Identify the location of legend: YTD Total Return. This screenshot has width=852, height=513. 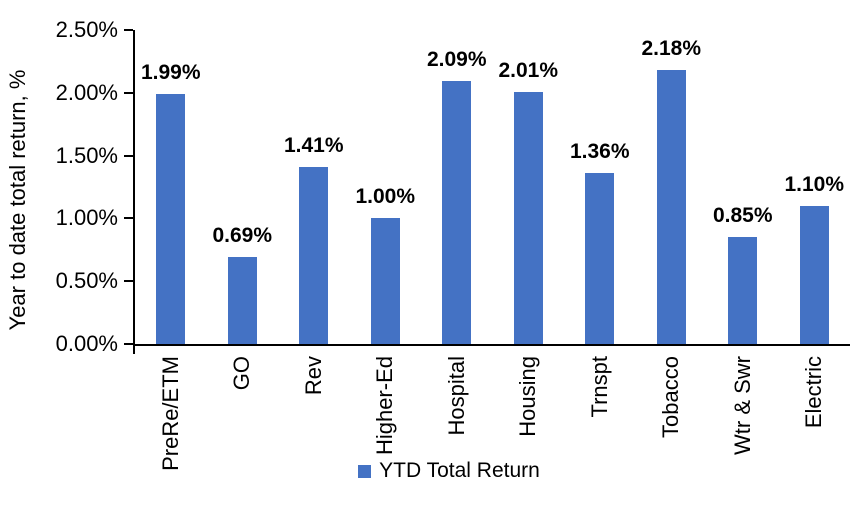
(437, 471).